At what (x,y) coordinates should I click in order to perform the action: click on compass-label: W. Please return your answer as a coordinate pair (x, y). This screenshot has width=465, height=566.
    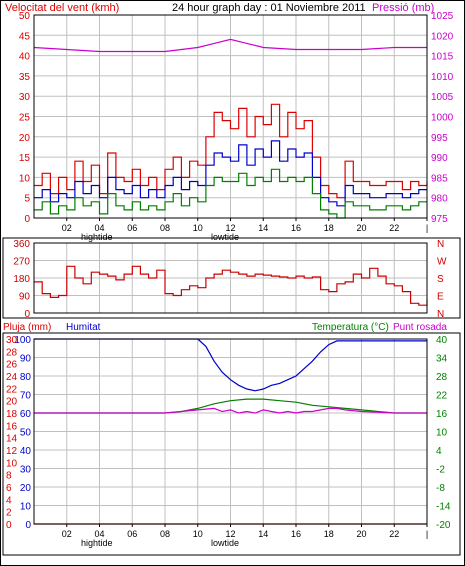
    Looking at the image, I should click on (442, 262).